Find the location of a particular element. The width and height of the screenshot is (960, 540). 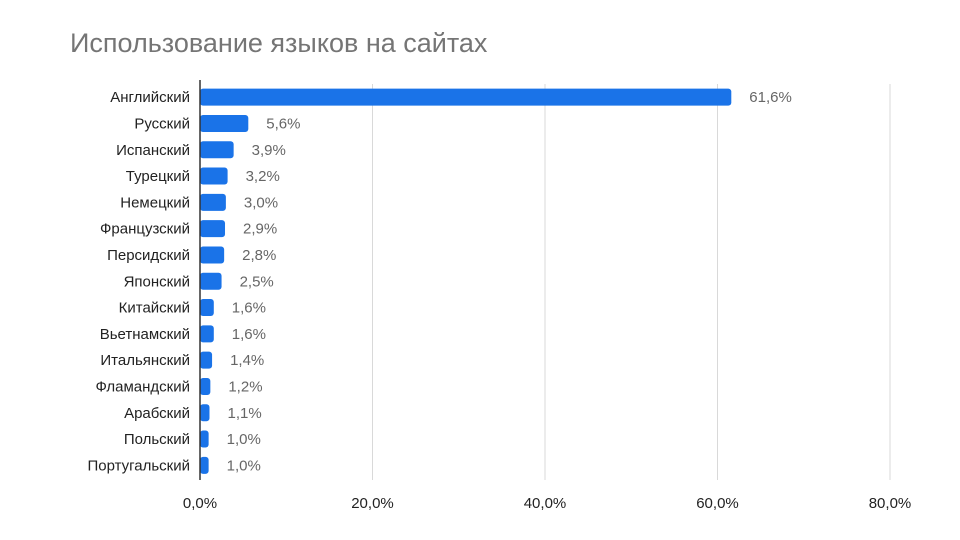

category-label: Итальянский is located at coordinates (145, 360).